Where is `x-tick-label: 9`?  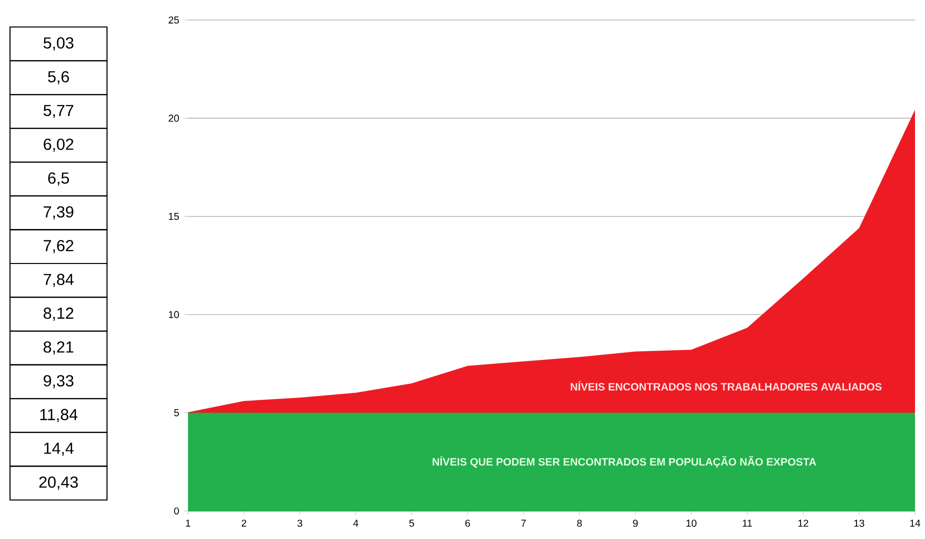
x-tick-label: 9 is located at coordinates (635, 523).